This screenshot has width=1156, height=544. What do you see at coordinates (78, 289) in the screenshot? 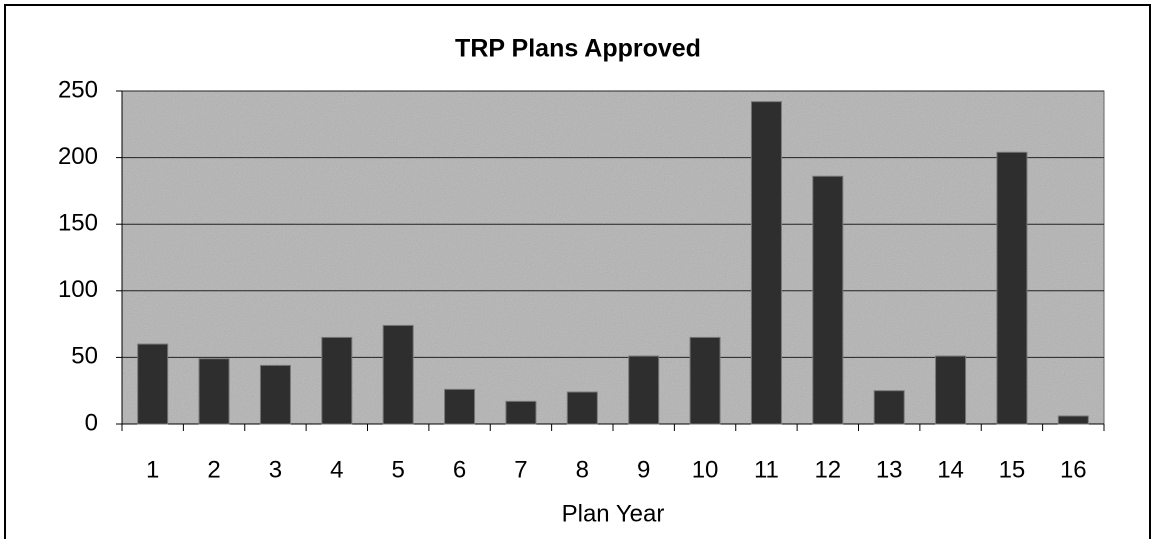
I see `y-tick-label: 100` at bounding box center [78, 289].